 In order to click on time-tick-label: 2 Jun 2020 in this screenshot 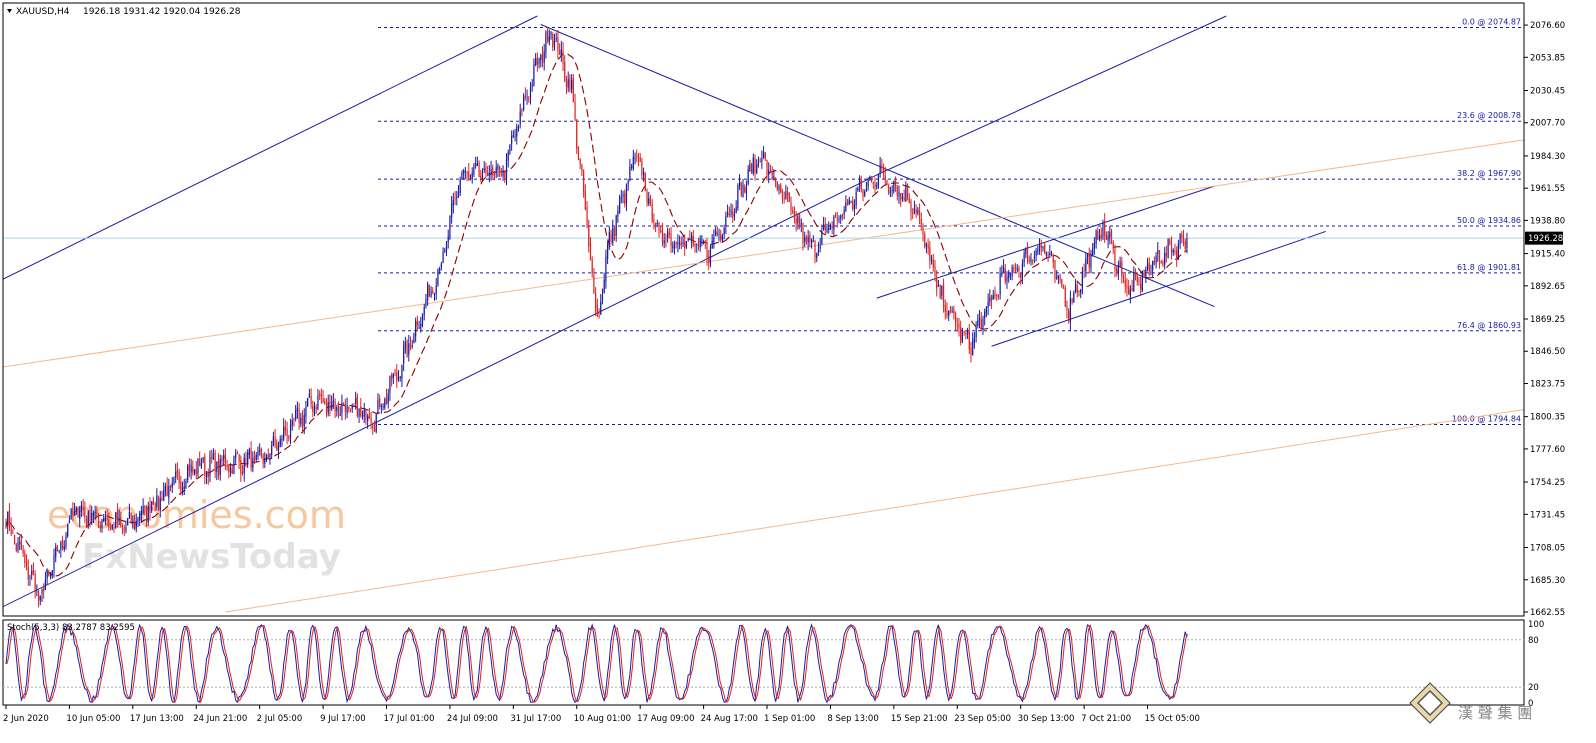, I will do `click(26, 719)`.